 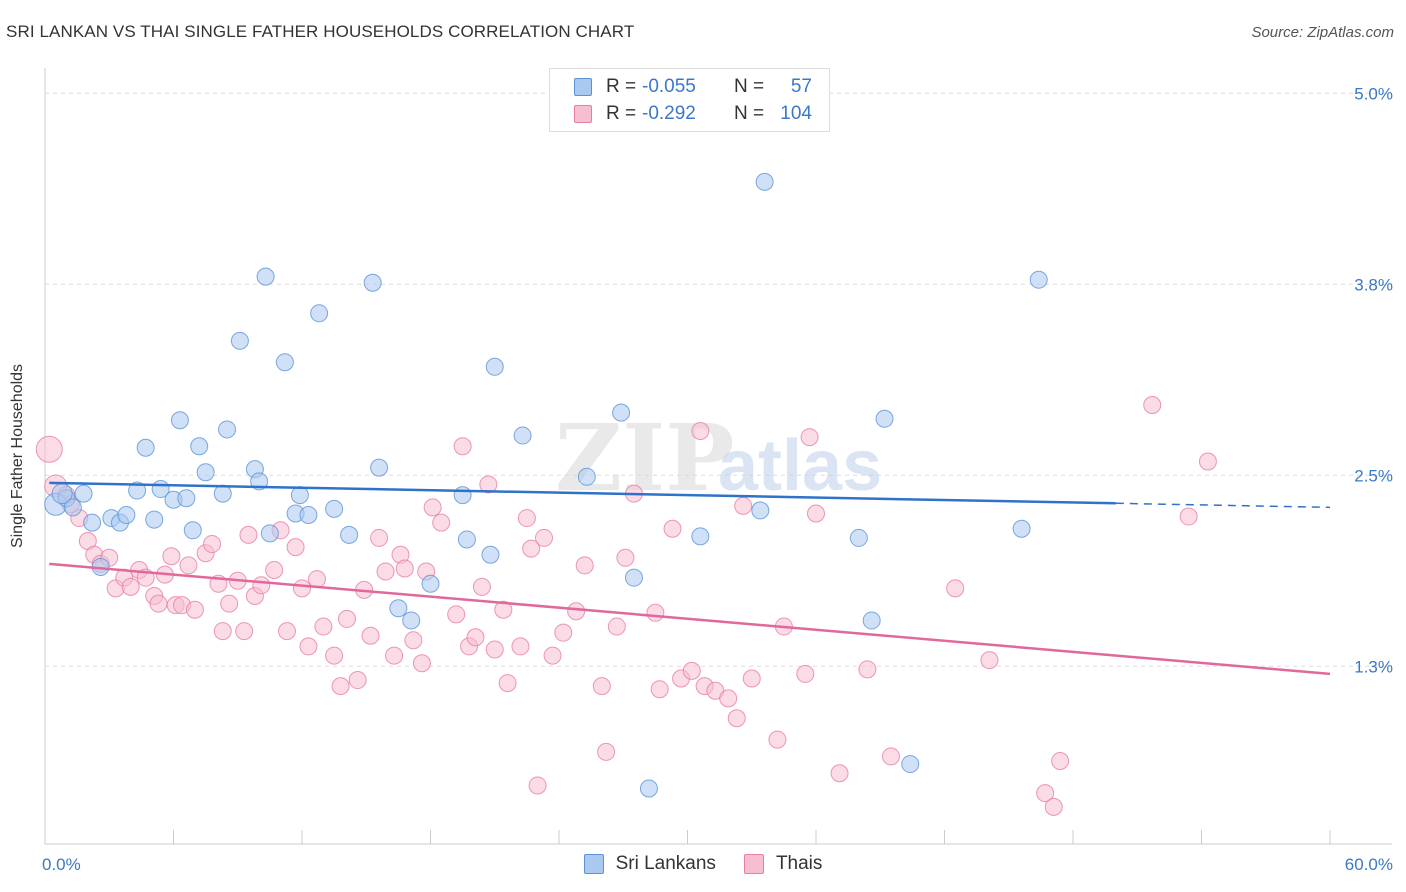 What do you see at coordinates (801, 86) in the screenshot?
I see `legend-n-value: 57` at bounding box center [801, 86].